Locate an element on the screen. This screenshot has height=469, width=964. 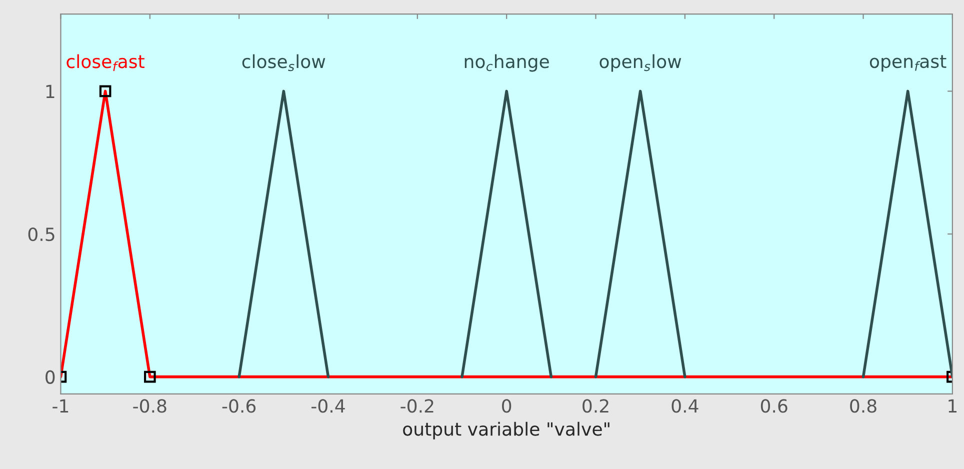
x-tick-label: 0.8 is located at coordinates (863, 406).